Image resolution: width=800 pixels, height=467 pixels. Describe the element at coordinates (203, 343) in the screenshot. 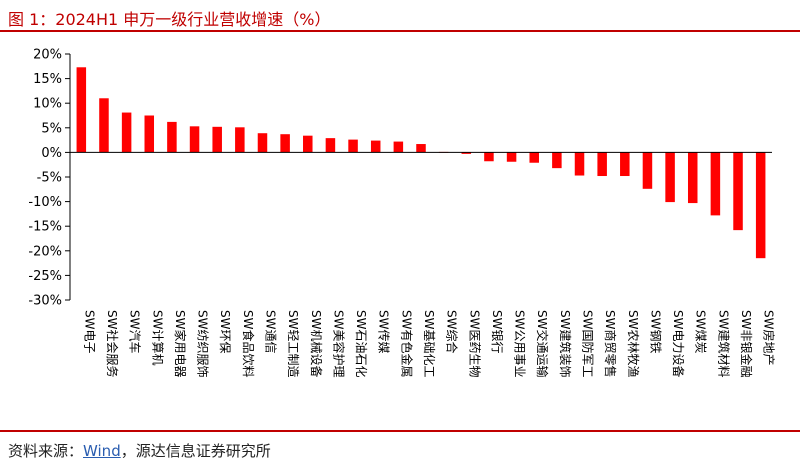

I see `x-tick-label: SW纺织服饰` at that location.